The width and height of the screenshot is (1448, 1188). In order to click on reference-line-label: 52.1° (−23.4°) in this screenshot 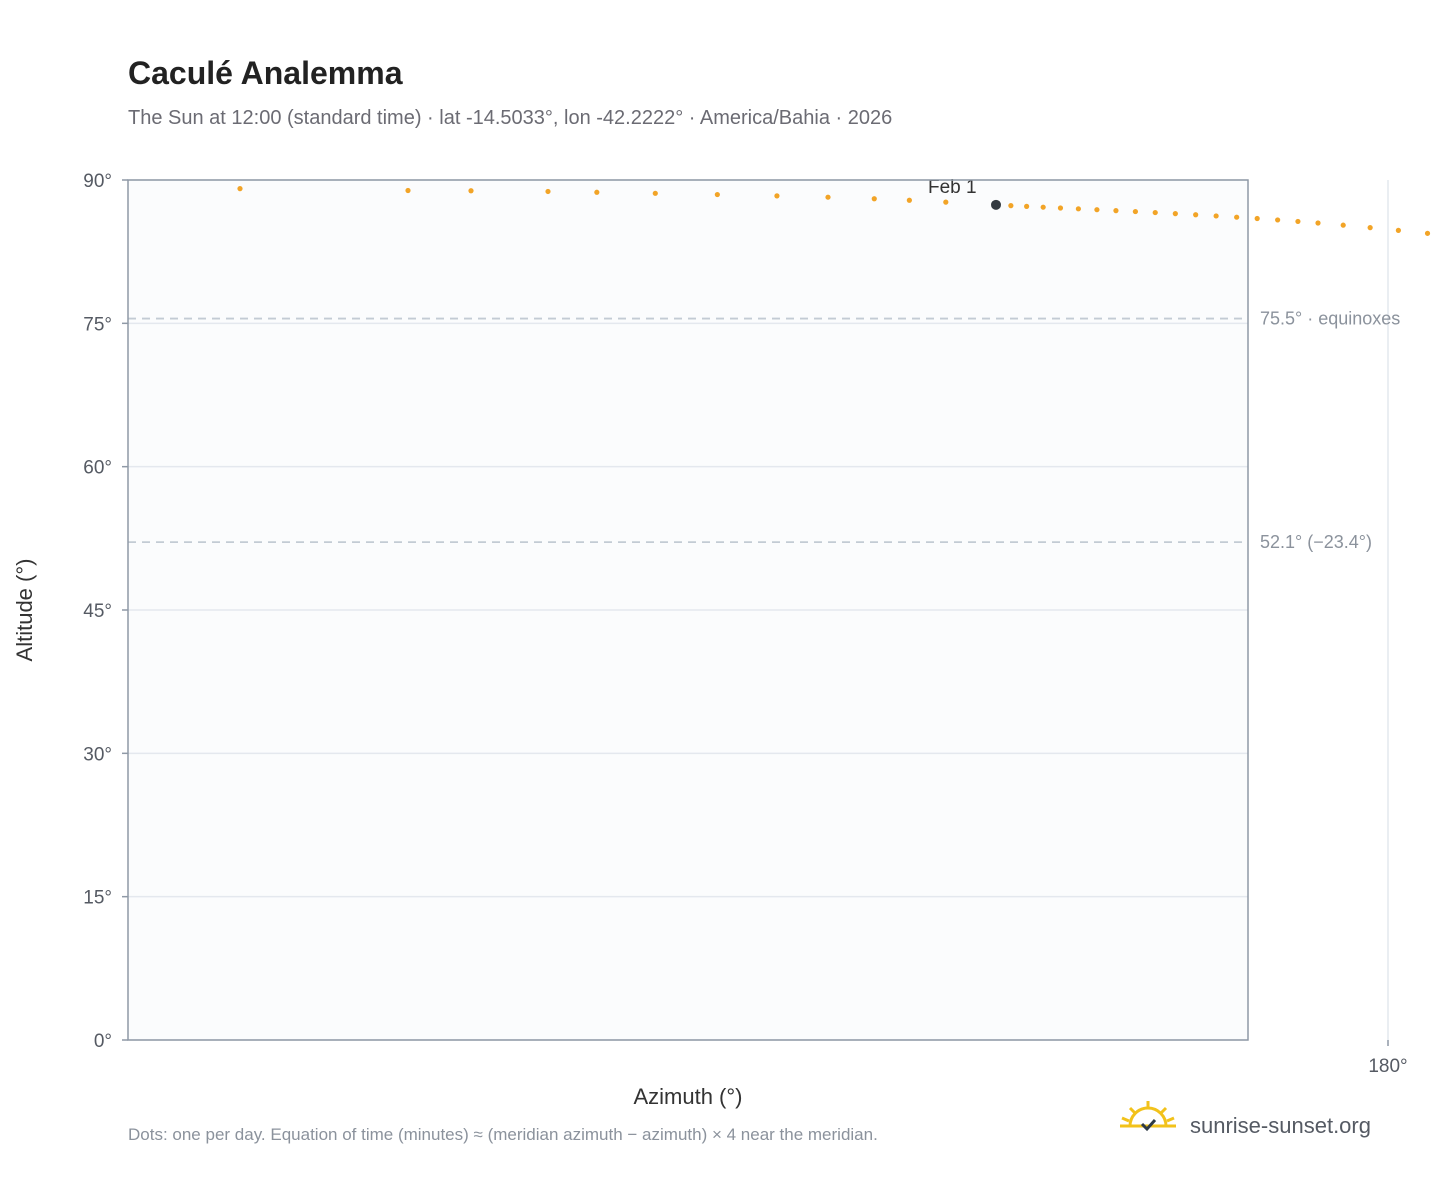, I will do `click(1316, 542)`.